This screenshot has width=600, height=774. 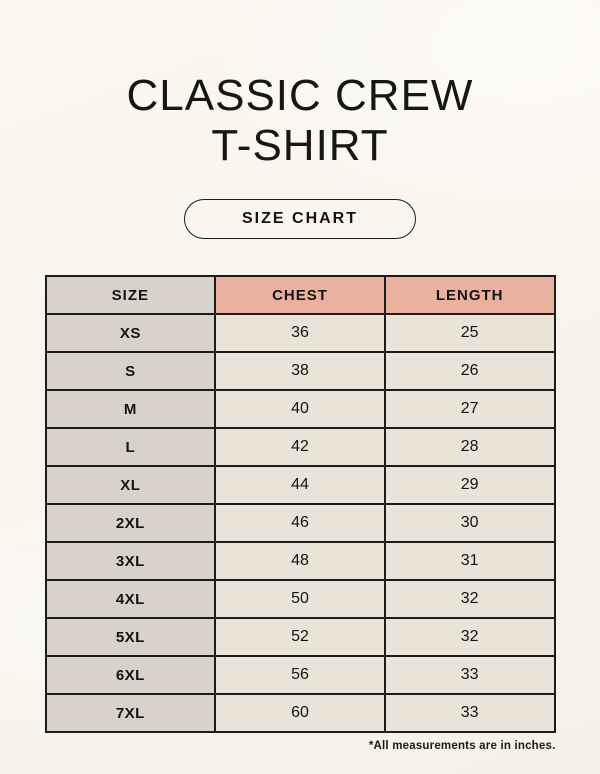 I want to click on length-cell: 29, so click(x=469, y=485).